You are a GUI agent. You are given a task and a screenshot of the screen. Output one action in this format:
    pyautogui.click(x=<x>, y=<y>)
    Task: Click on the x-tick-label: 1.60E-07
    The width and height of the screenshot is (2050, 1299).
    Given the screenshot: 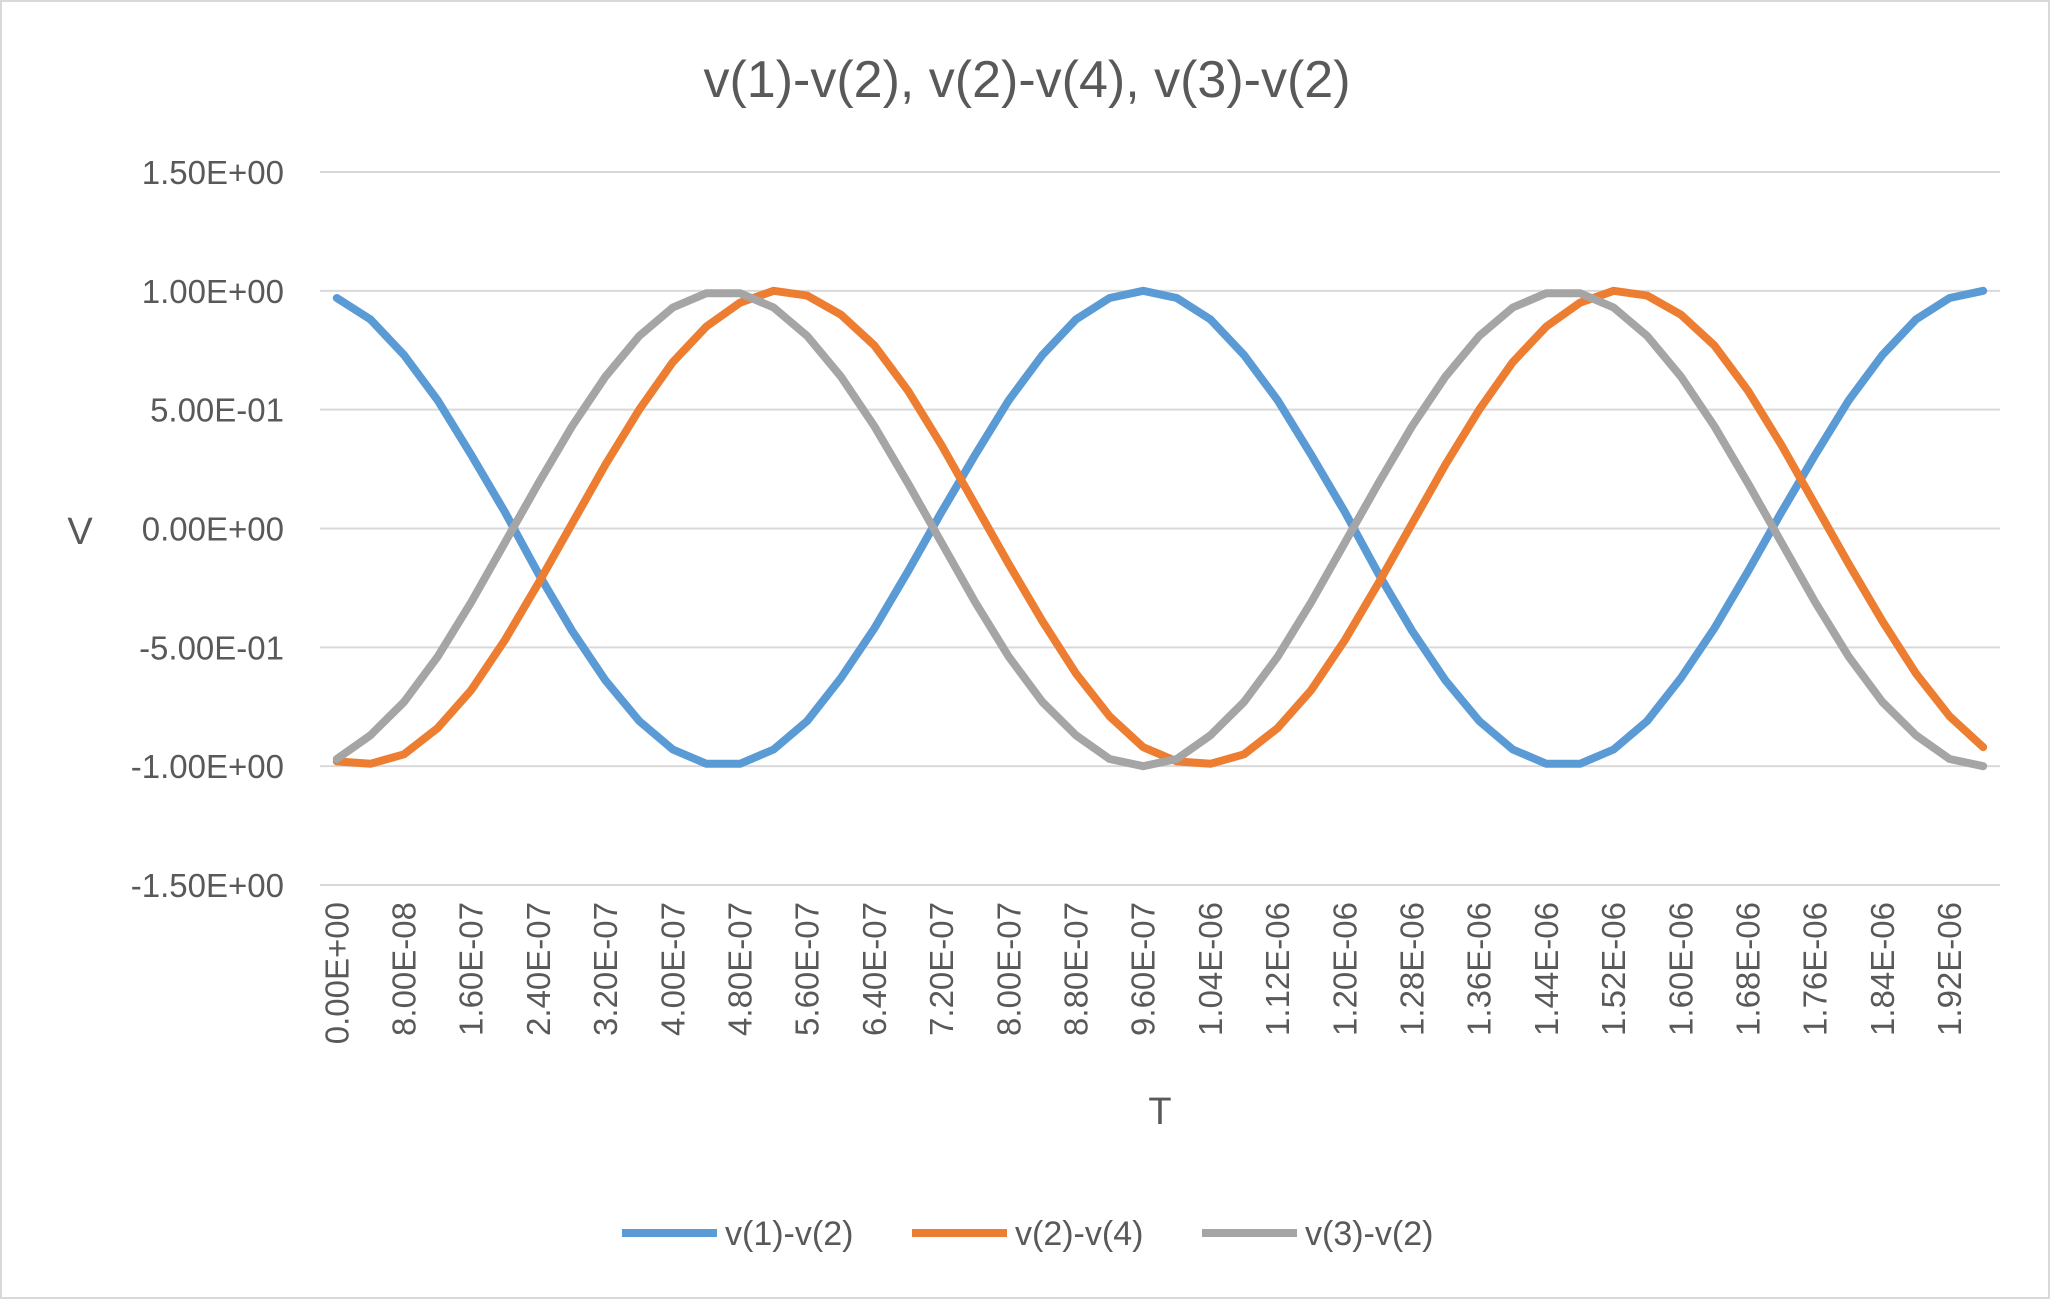 What is the action you would take?
    pyautogui.click(x=471, y=969)
    